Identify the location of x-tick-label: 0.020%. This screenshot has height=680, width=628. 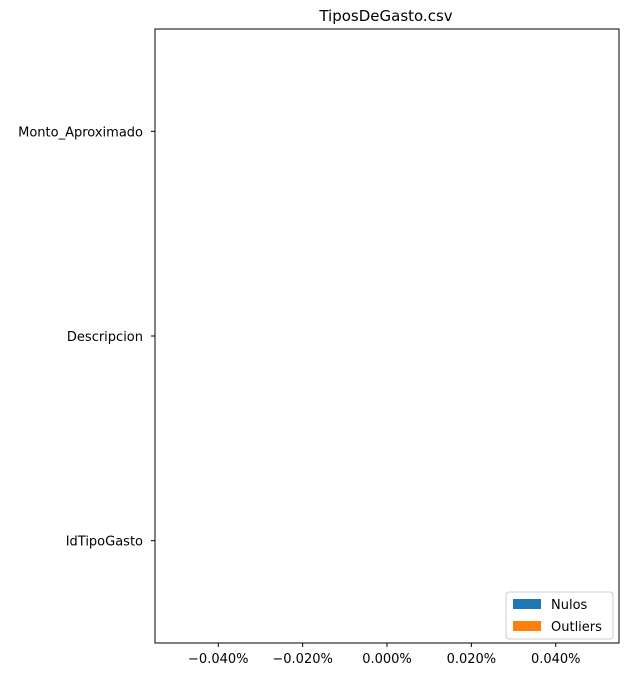
(472, 659).